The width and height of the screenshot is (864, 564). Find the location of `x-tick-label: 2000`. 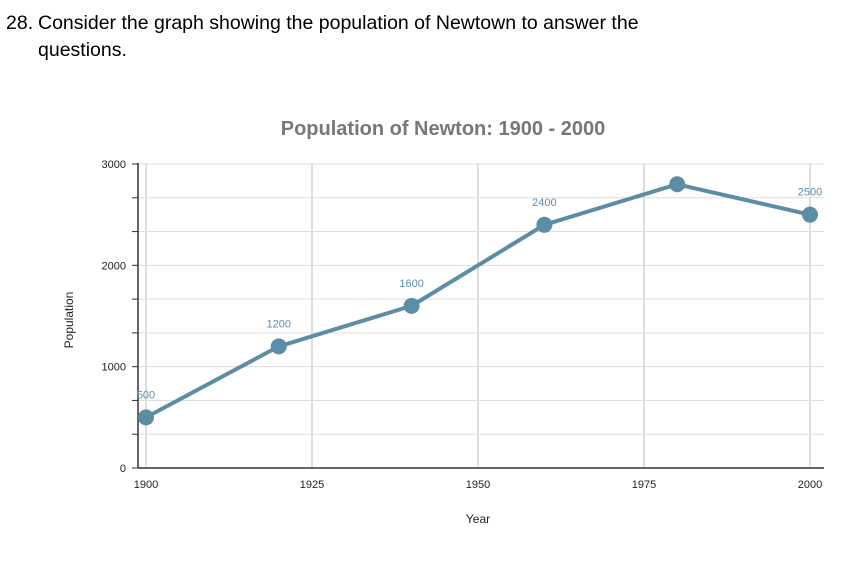

x-tick-label: 2000 is located at coordinates (810, 485).